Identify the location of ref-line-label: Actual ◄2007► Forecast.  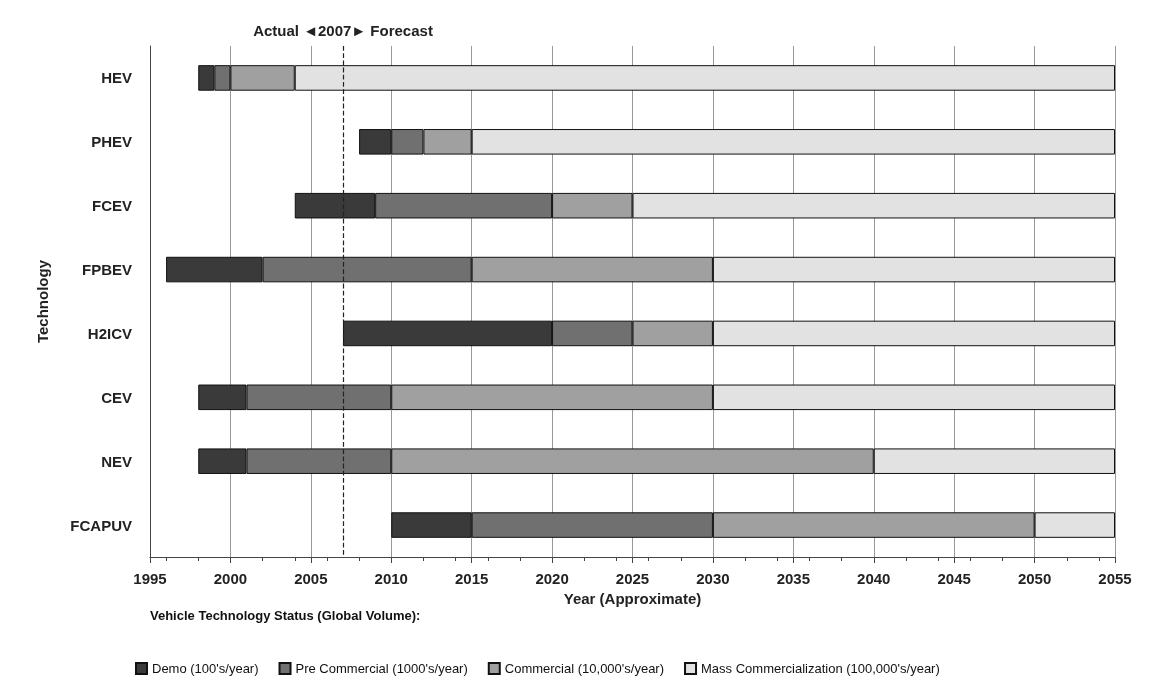
(343, 30).